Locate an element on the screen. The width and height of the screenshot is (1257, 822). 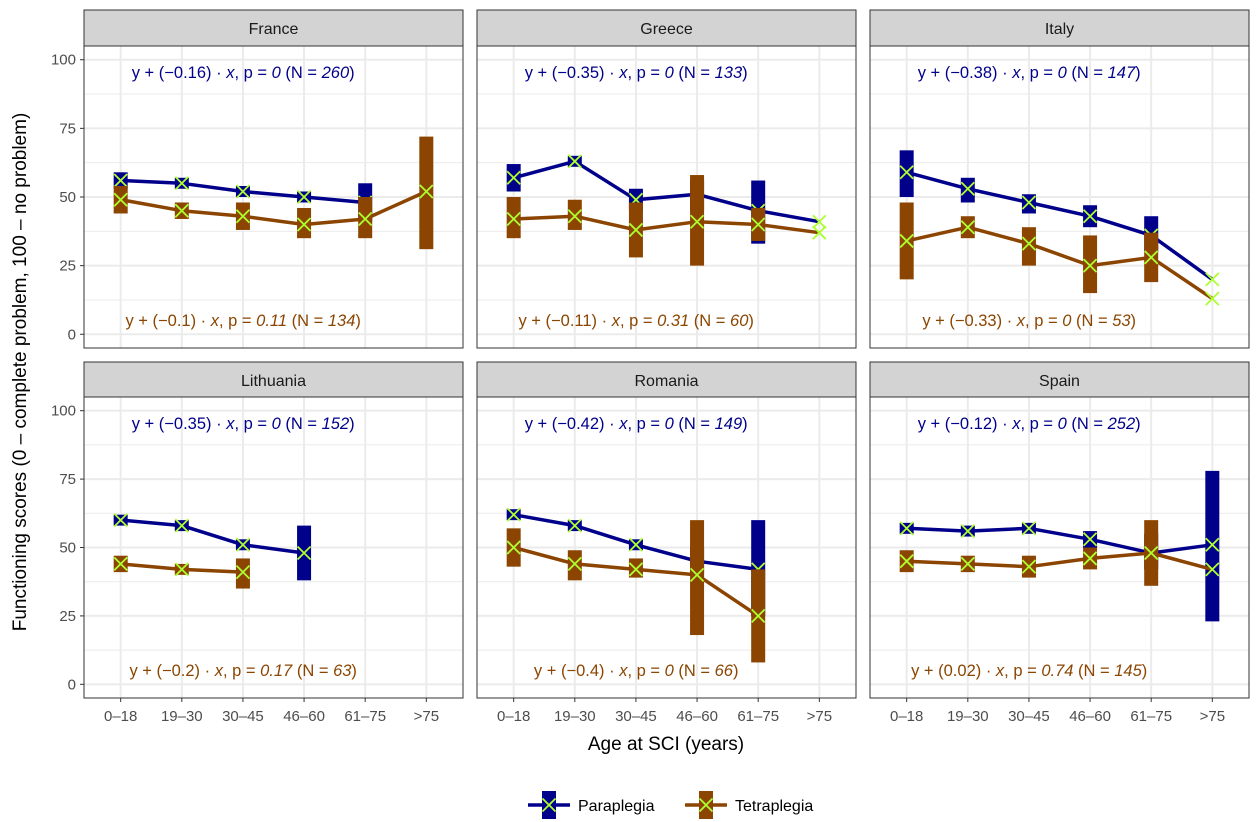
facet-title: Italy is located at coordinates (1059, 29).